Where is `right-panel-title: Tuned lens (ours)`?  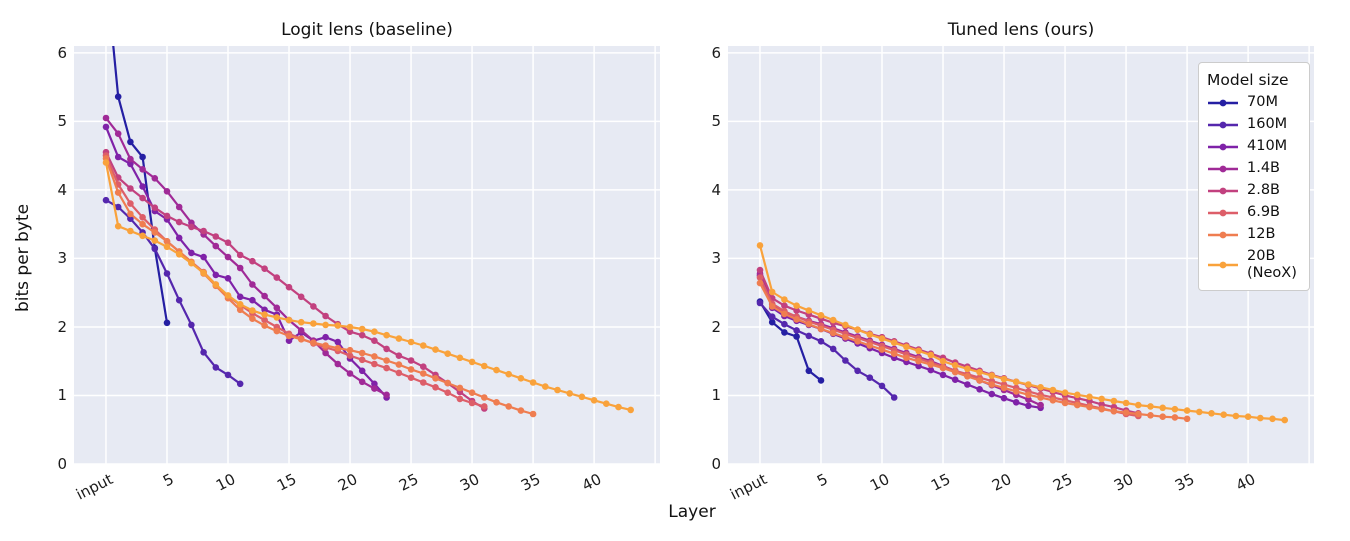
right-panel-title: Tuned lens (ours) is located at coordinates (1021, 30).